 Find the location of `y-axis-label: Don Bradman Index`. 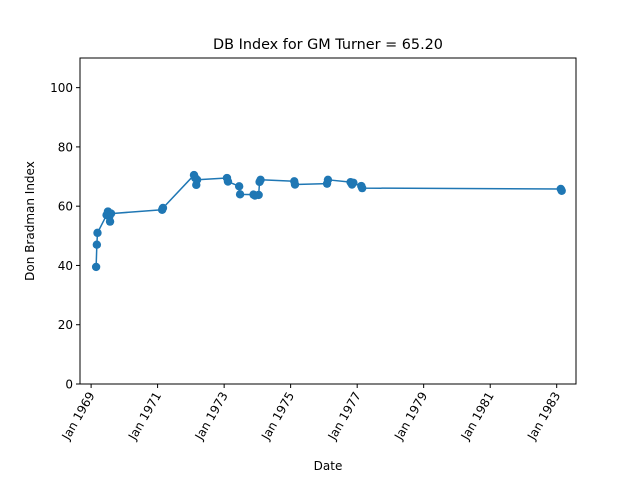

y-axis-label: Don Bradman Index is located at coordinates (30, 221).